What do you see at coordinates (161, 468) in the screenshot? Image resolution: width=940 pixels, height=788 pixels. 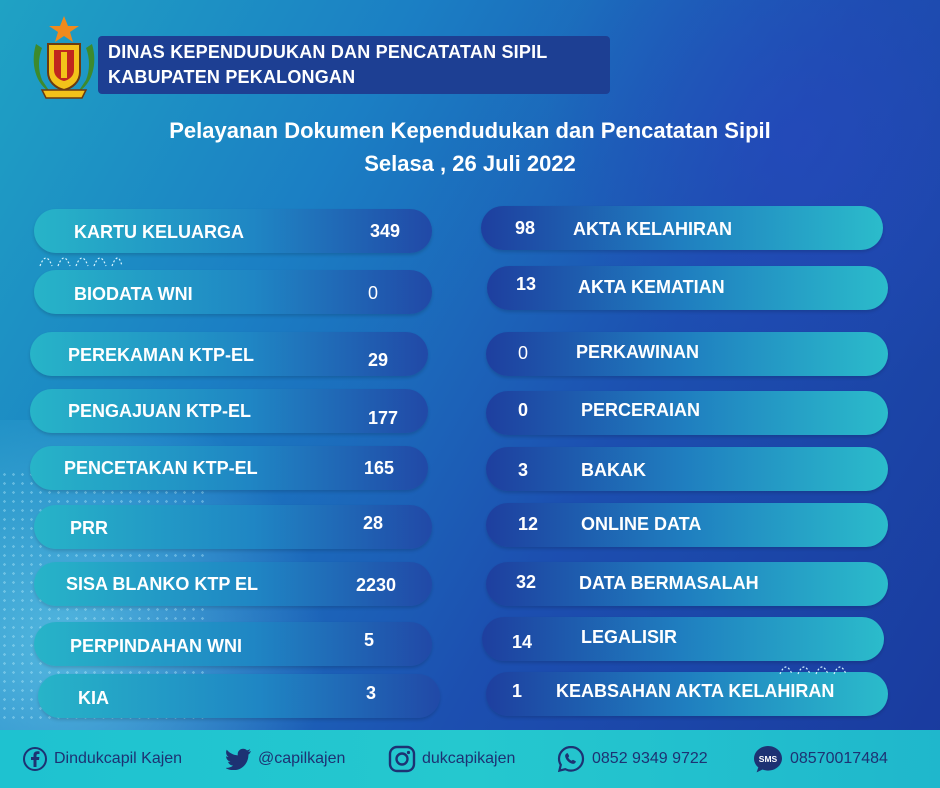 I see `stat-label: PENCETAKAN KTP-EL` at bounding box center [161, 468].